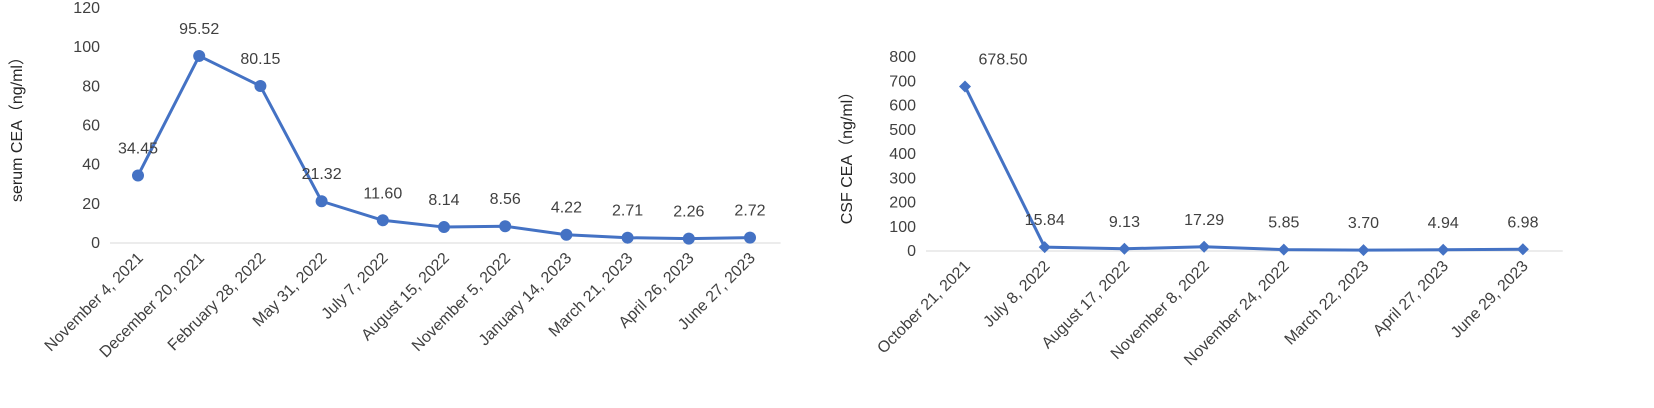 The height and width of the screenshot is (408, 1654). I want to click on y-tick-label: 800, so click(902, 57).